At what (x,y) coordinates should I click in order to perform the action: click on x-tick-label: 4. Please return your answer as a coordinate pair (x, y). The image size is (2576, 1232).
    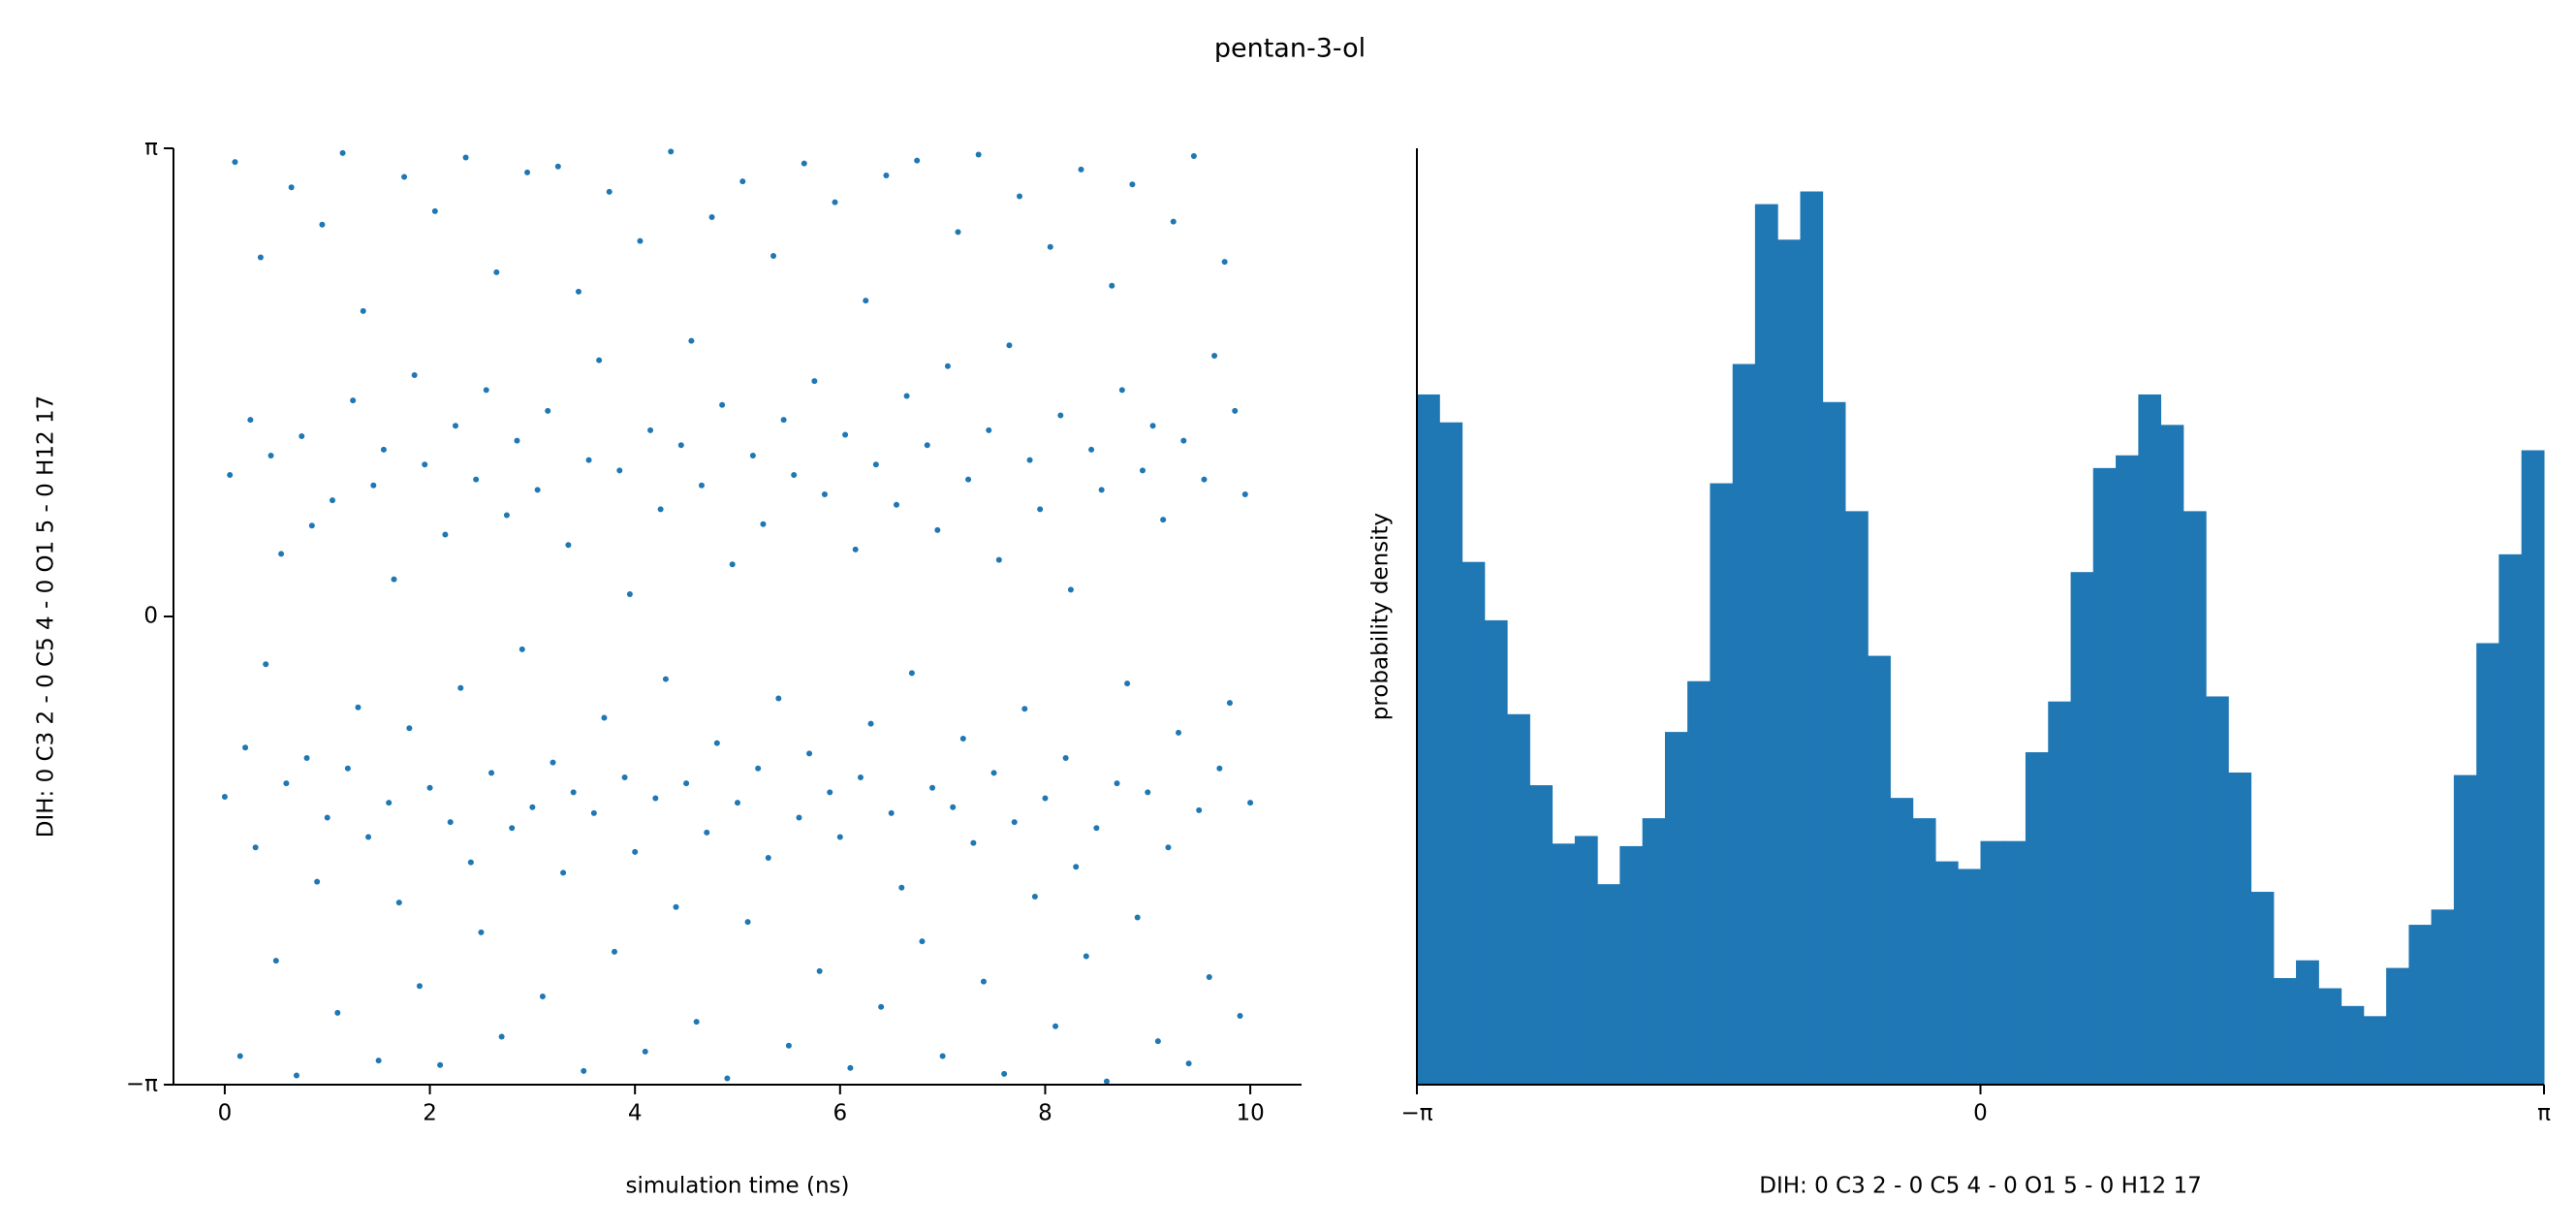
    Looking at the image, I should click on (635, 1113).